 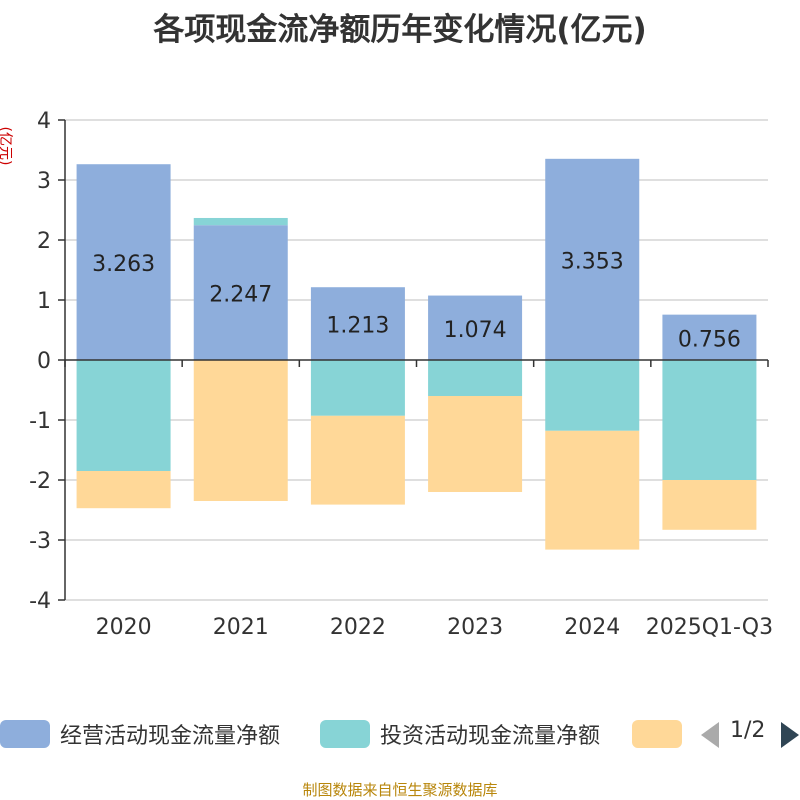 I want to click on y-tick-label: 1, so click(x=44, y=301).